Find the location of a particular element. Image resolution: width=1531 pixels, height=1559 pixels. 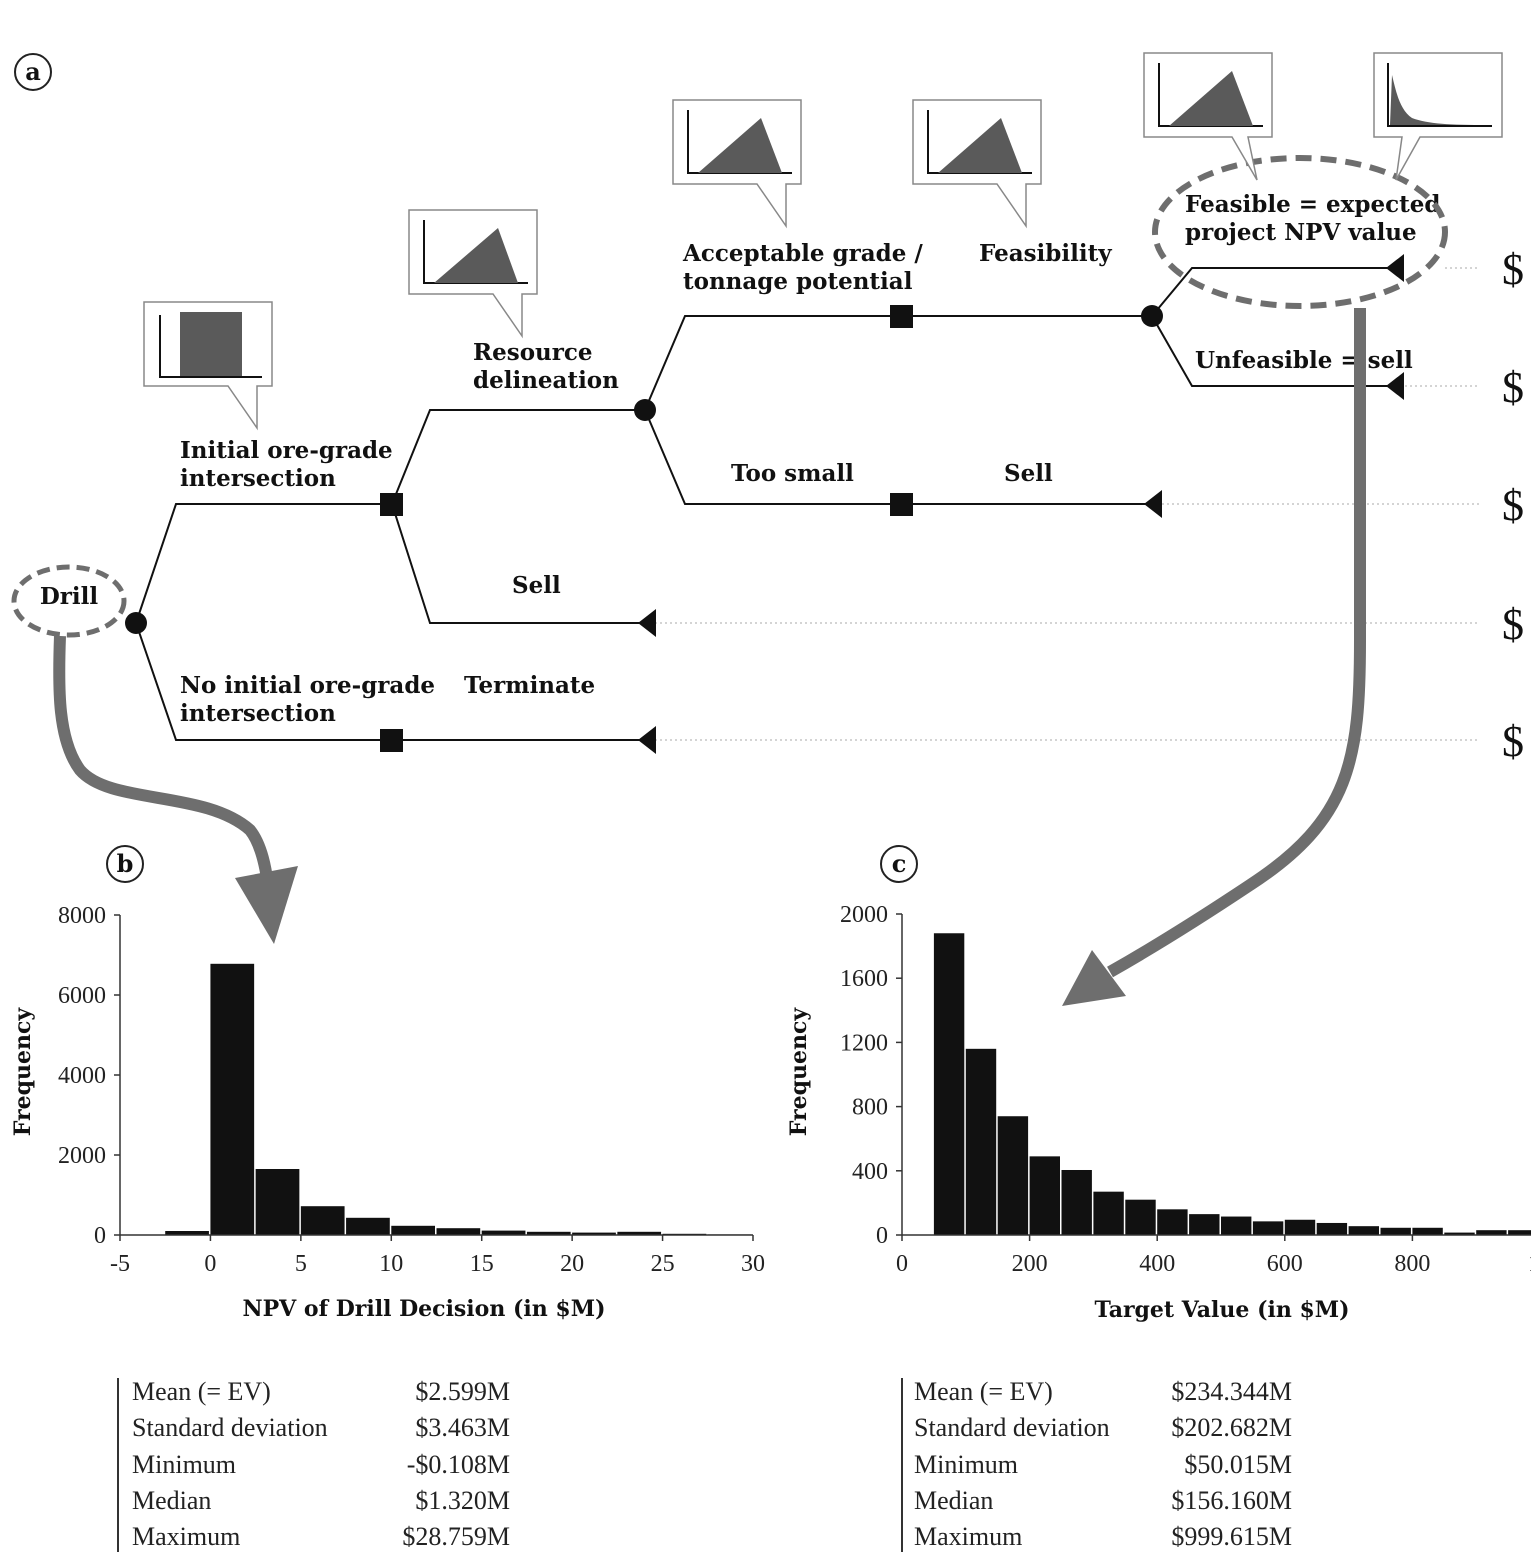

panel-a-letter: a is located at coordinates (33, 71).